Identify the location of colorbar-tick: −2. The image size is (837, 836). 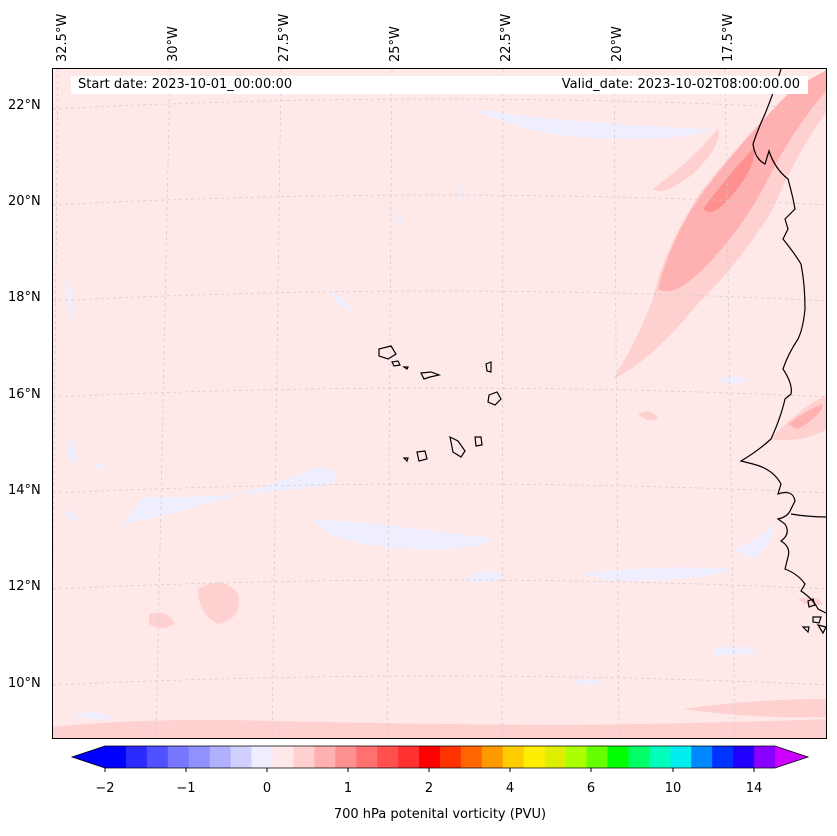
(105, 788).